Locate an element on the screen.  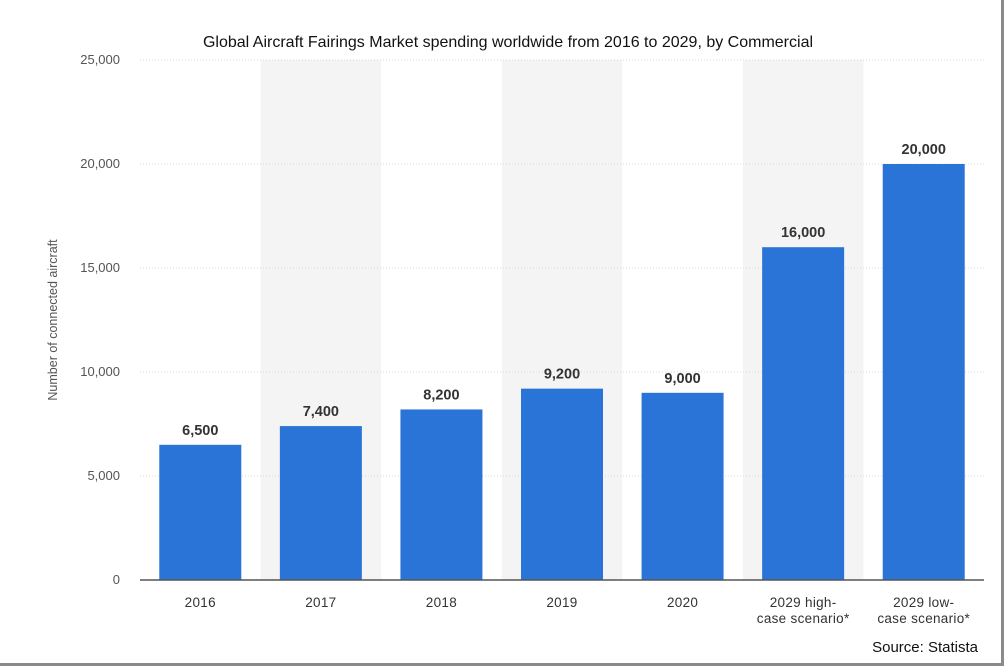
x-tick-label: 2029 low- is located at coordinates (923, 602).